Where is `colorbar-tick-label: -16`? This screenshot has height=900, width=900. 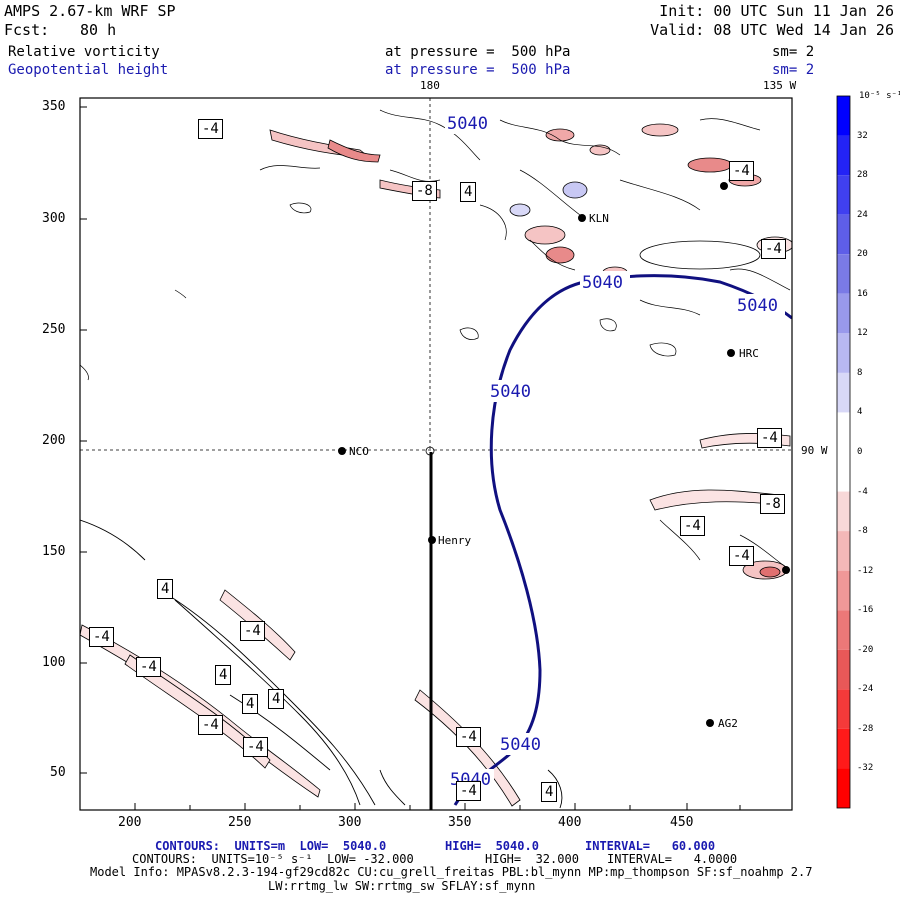
colorbar-tick-label: -16 is located at coordinates (865, 610).